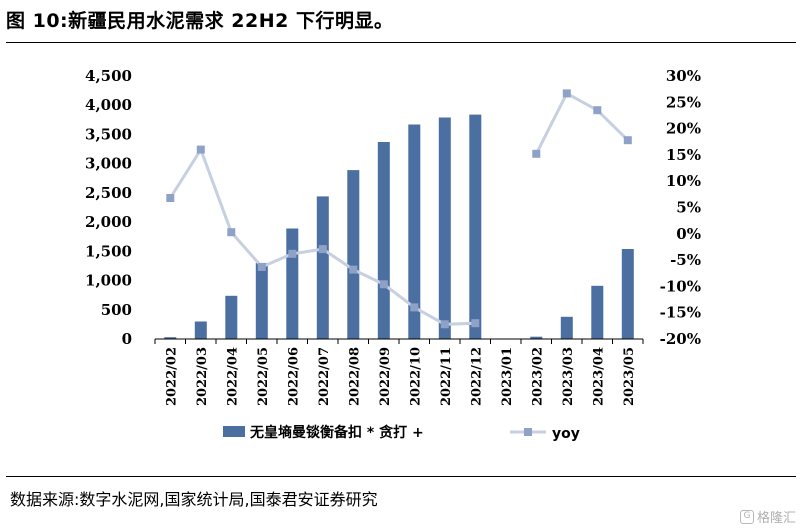 This screenshot has height=530, width=802. I want to click on x-axis-tick-label: 2022/11, so click(446, 376).